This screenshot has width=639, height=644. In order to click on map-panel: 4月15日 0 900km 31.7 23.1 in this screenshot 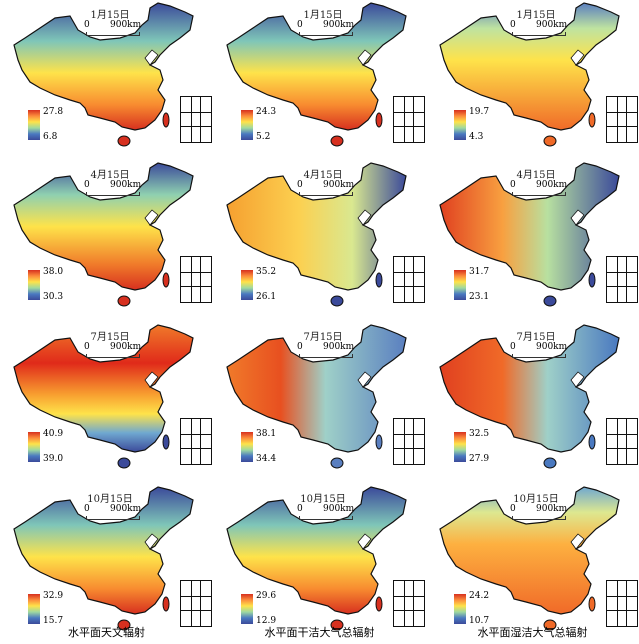, I will do `click(532, 240)`.